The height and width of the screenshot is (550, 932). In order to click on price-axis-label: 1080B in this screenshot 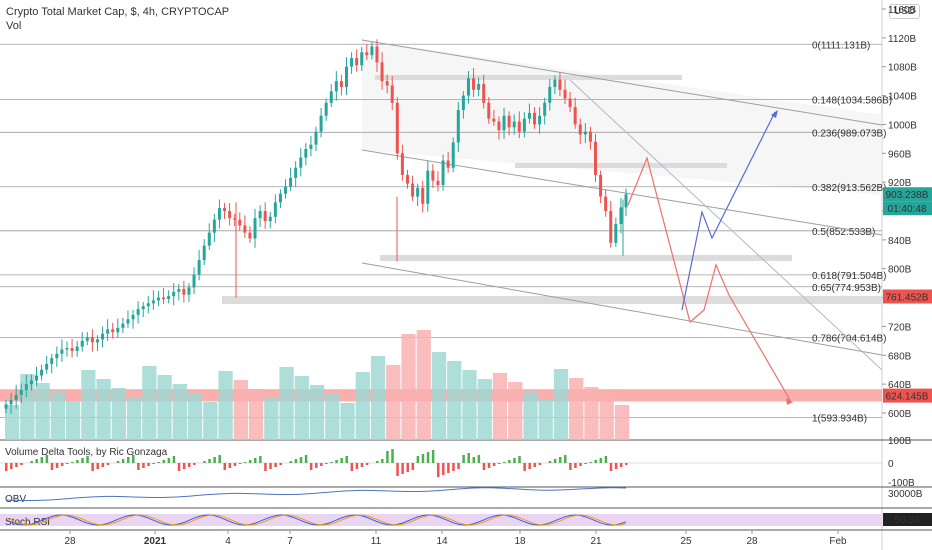, I will do `click(902, 68)`.